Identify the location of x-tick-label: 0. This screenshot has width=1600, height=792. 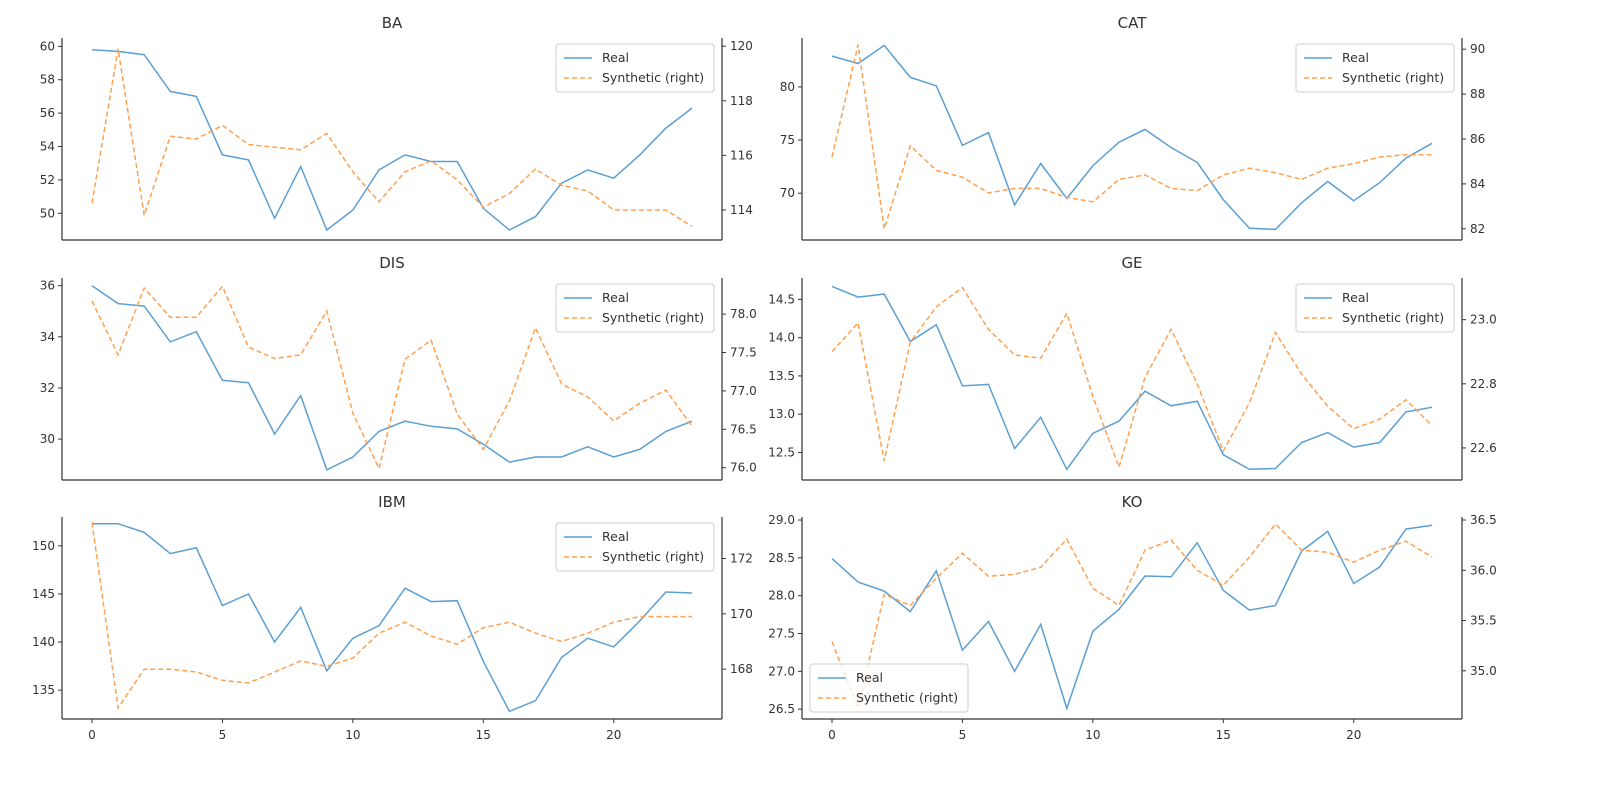
(92, 735).